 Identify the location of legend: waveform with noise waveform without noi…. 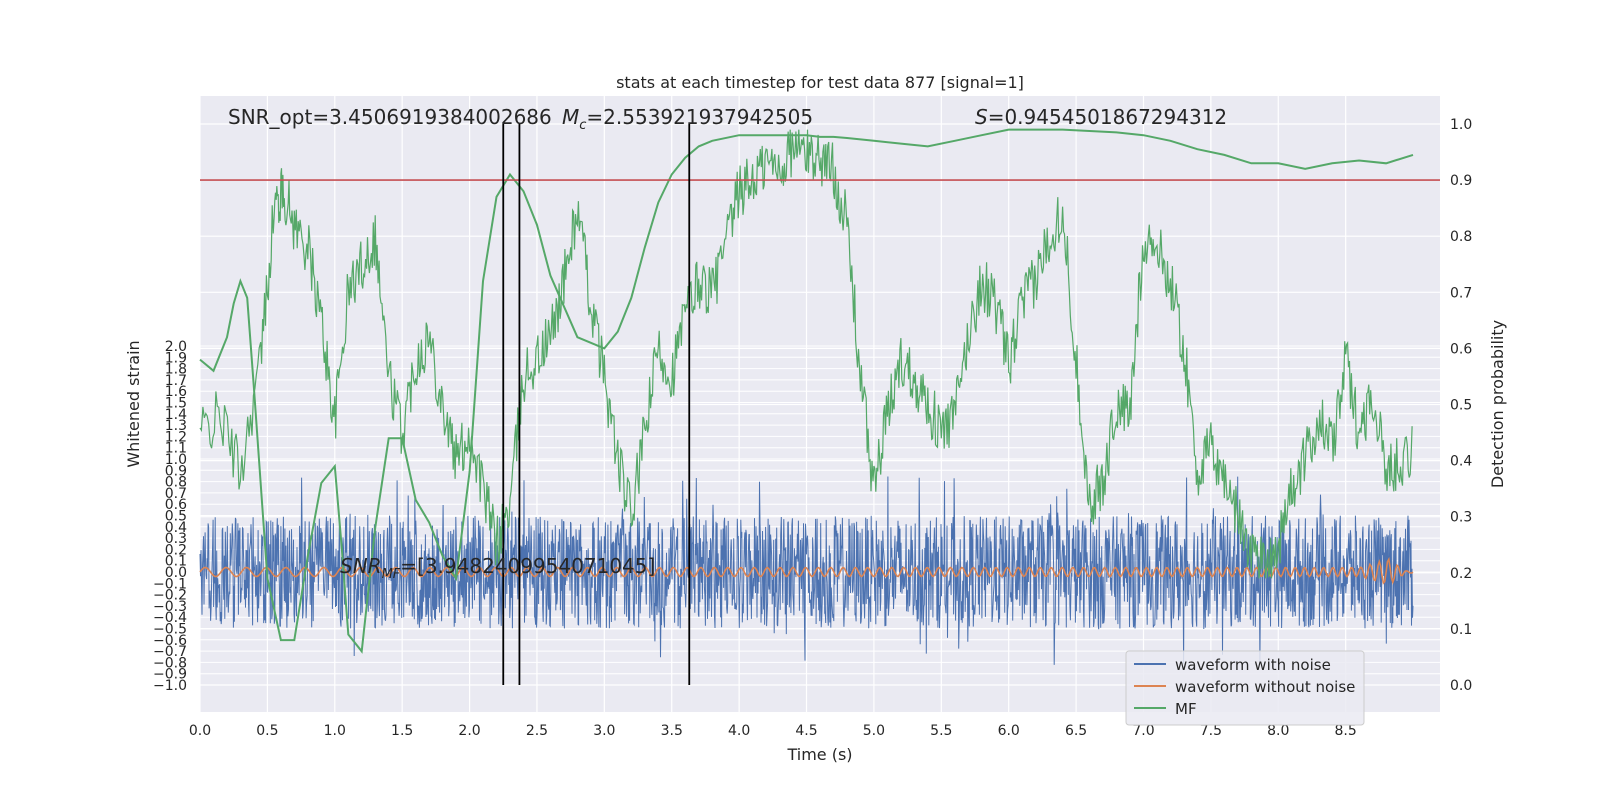
(1245, 688).